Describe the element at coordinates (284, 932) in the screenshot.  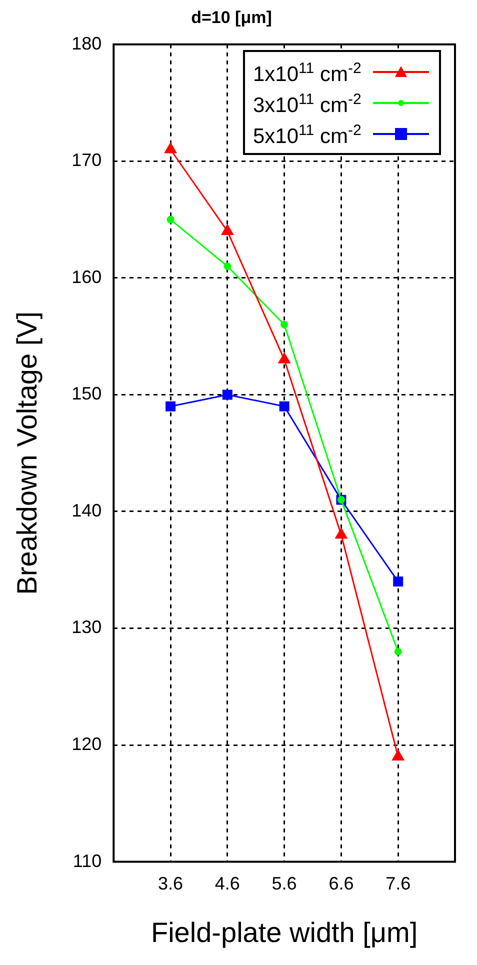
I see `x-axis-title: Field-plate width [μm]` at that location.